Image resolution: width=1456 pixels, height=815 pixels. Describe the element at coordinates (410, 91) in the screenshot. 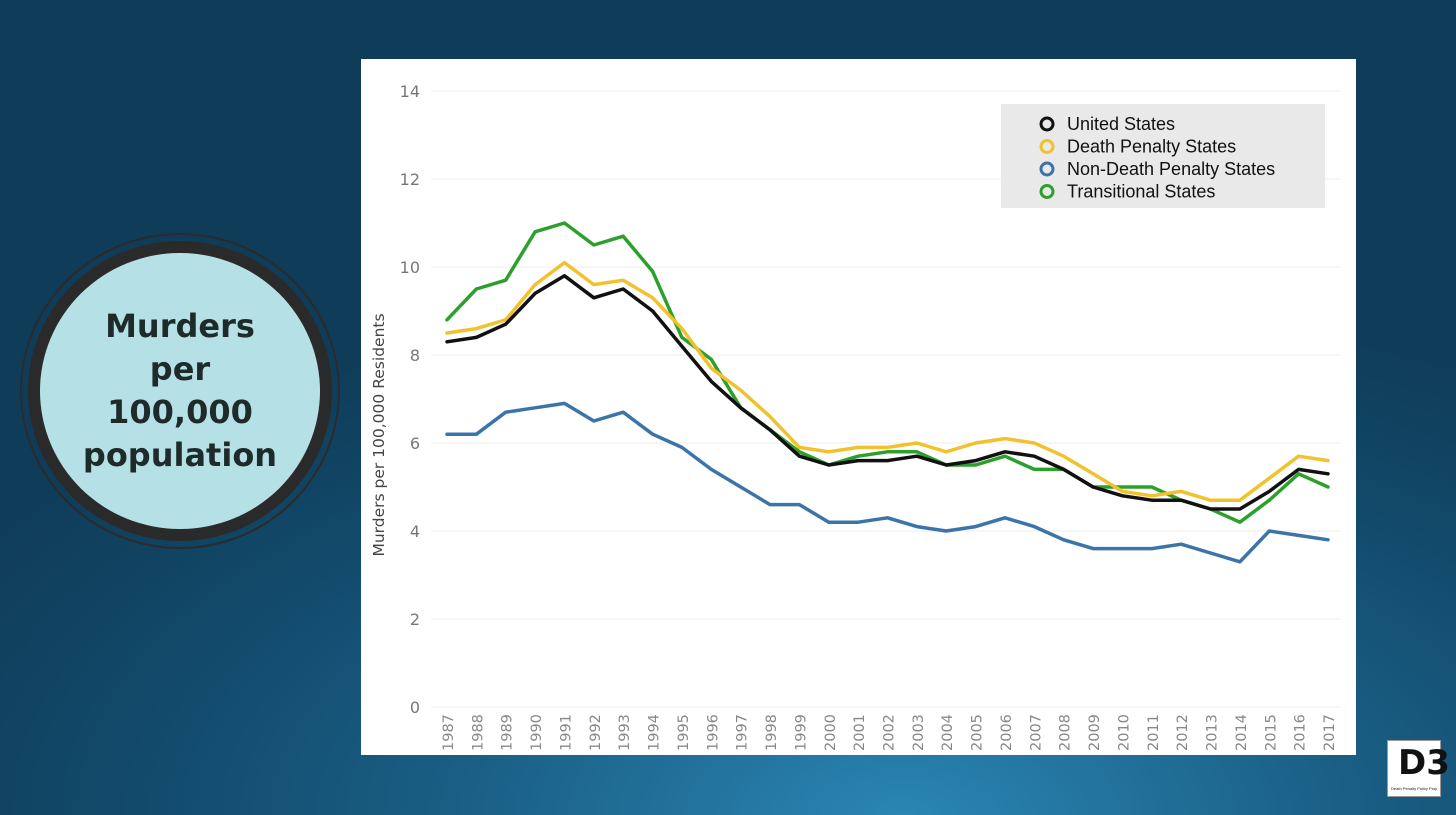

I see `y-tick-label: 14` at that location.